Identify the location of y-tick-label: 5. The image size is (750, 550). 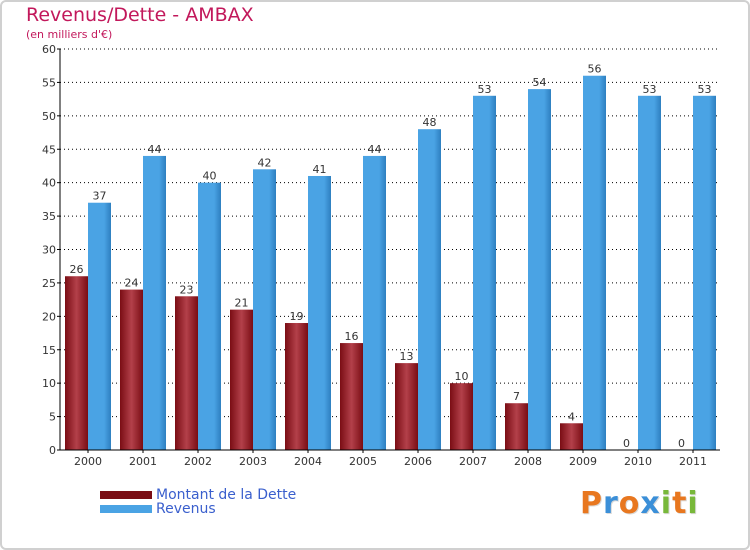
(52, 417).